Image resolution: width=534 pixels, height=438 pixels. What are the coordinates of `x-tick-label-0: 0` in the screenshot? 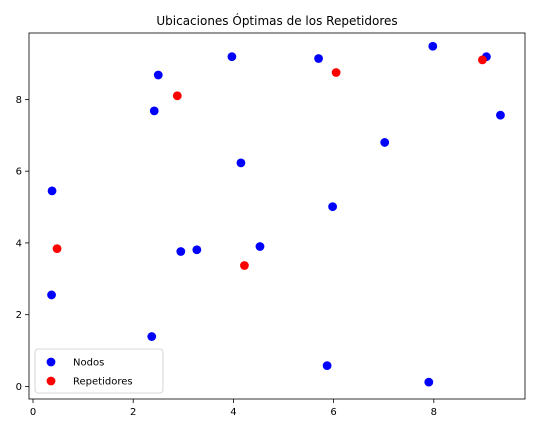 It's located at (33, 412).